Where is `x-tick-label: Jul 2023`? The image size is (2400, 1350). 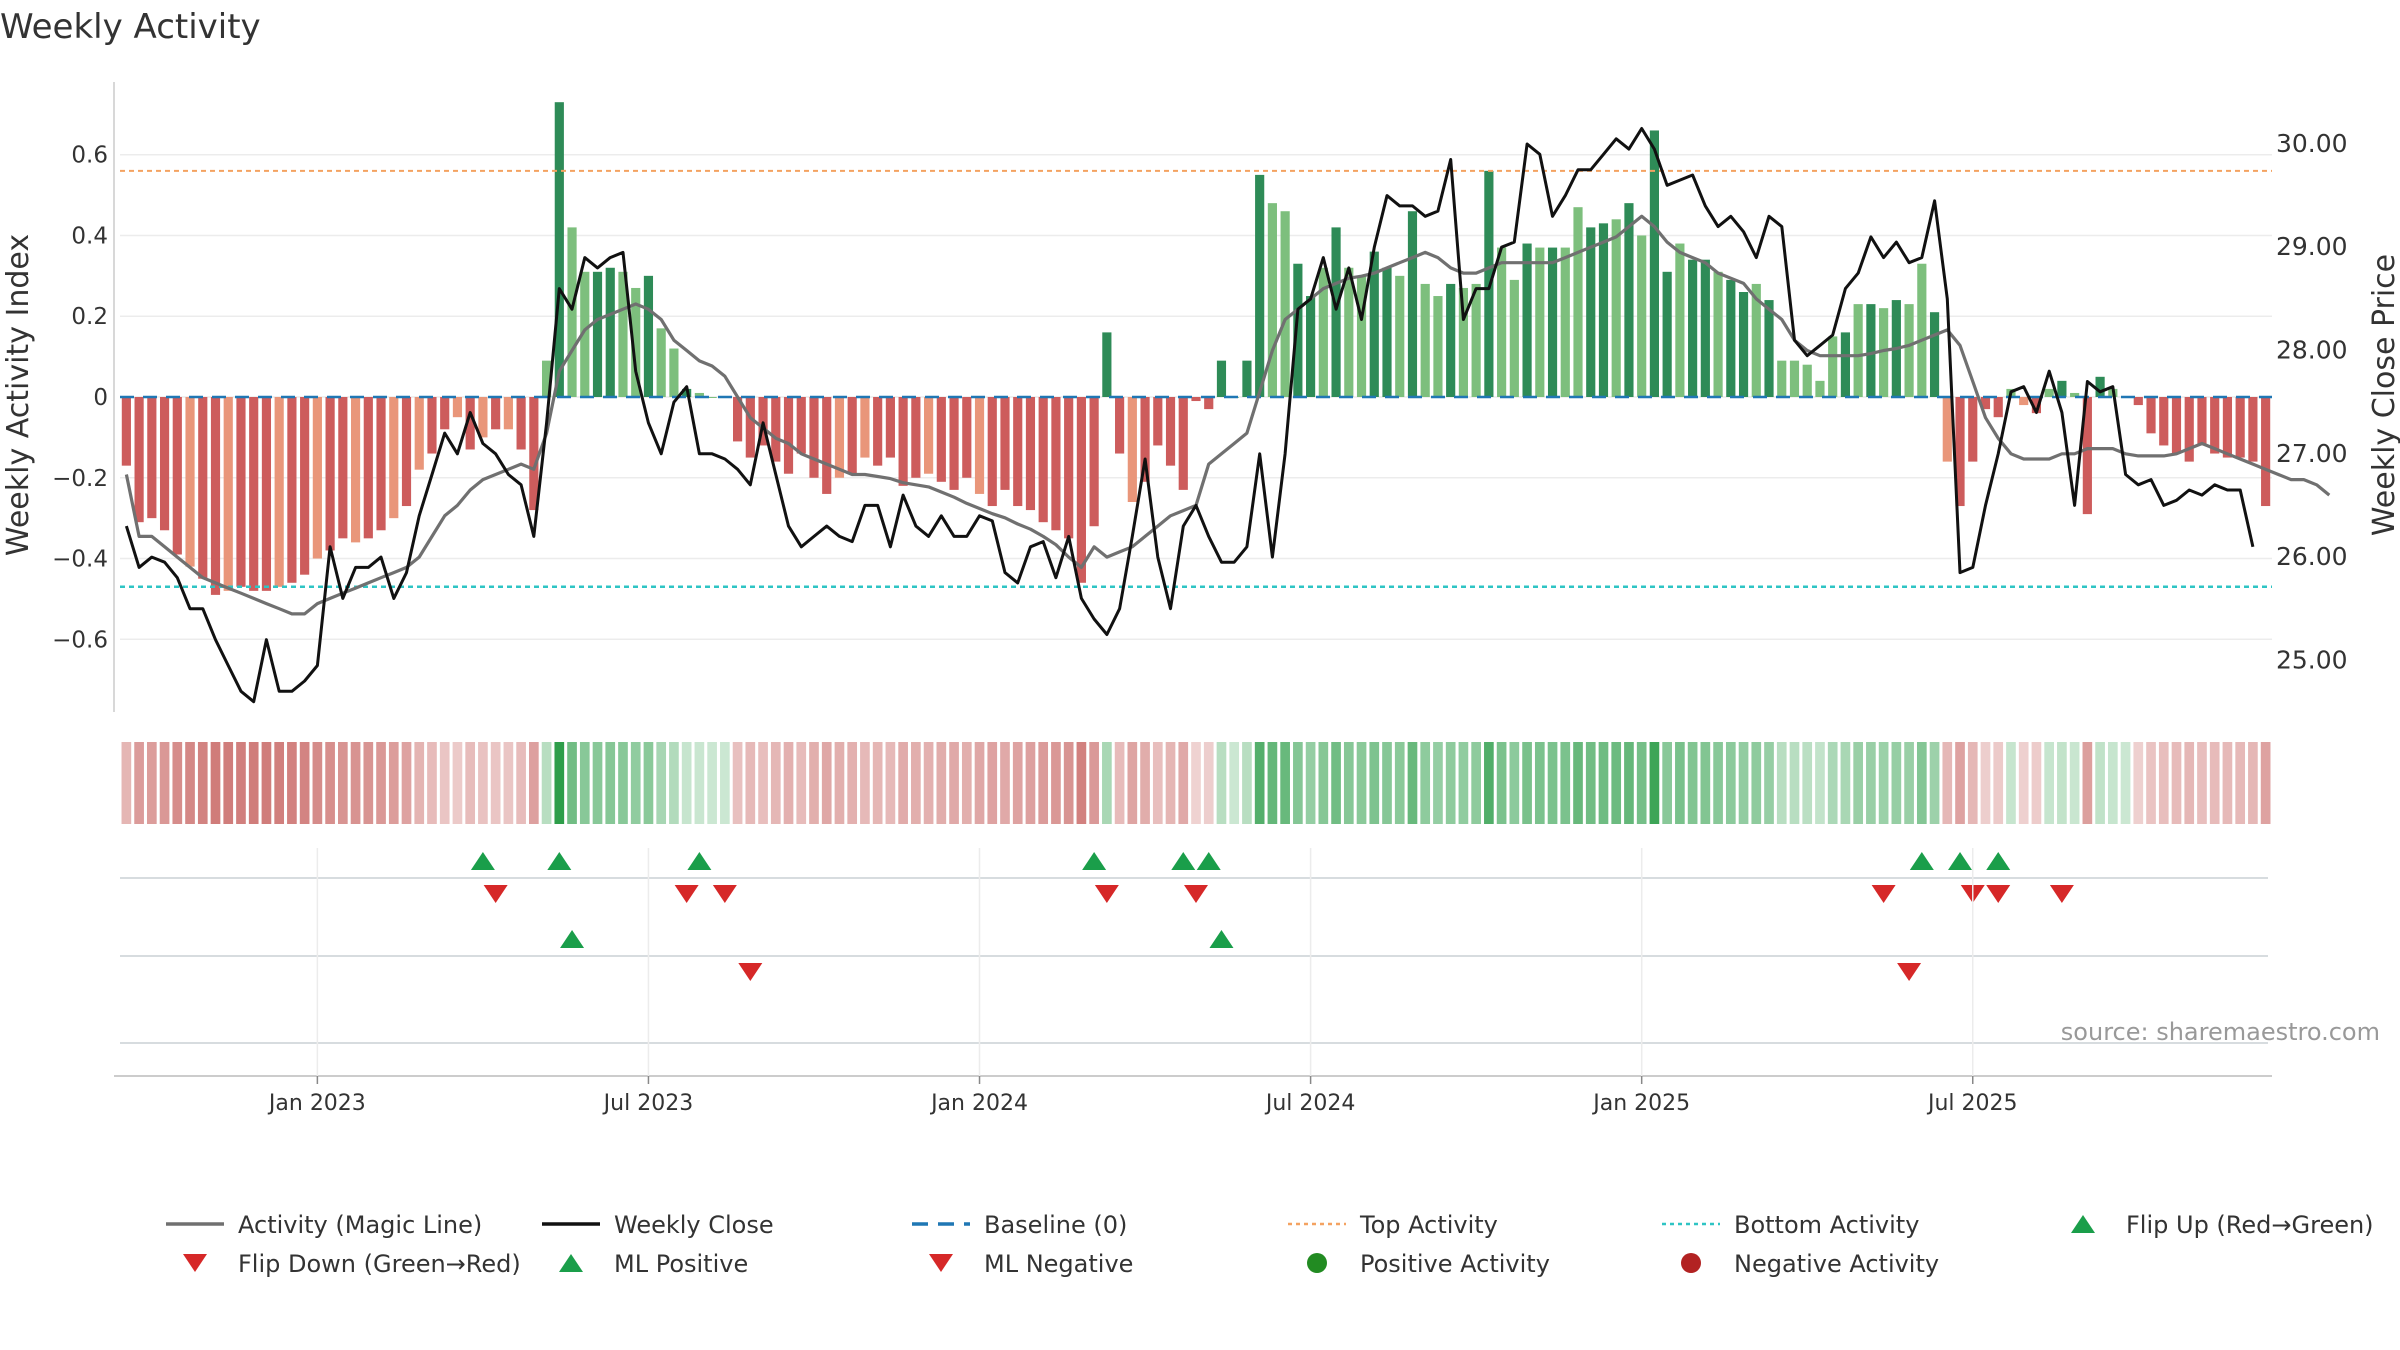
x-tick-label: Jul 2023 is located at coordinates (648, 1103).